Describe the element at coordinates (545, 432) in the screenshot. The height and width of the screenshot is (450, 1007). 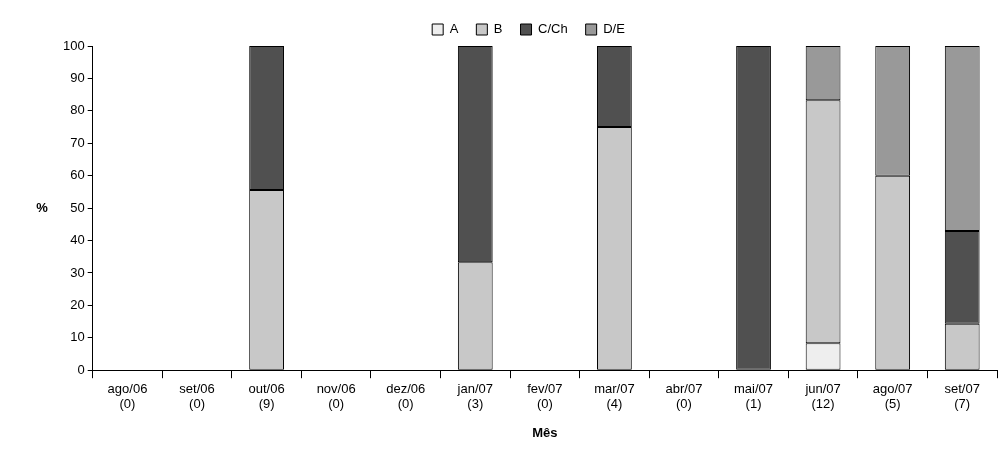
I see `x-axis-title: Mês` at that location.